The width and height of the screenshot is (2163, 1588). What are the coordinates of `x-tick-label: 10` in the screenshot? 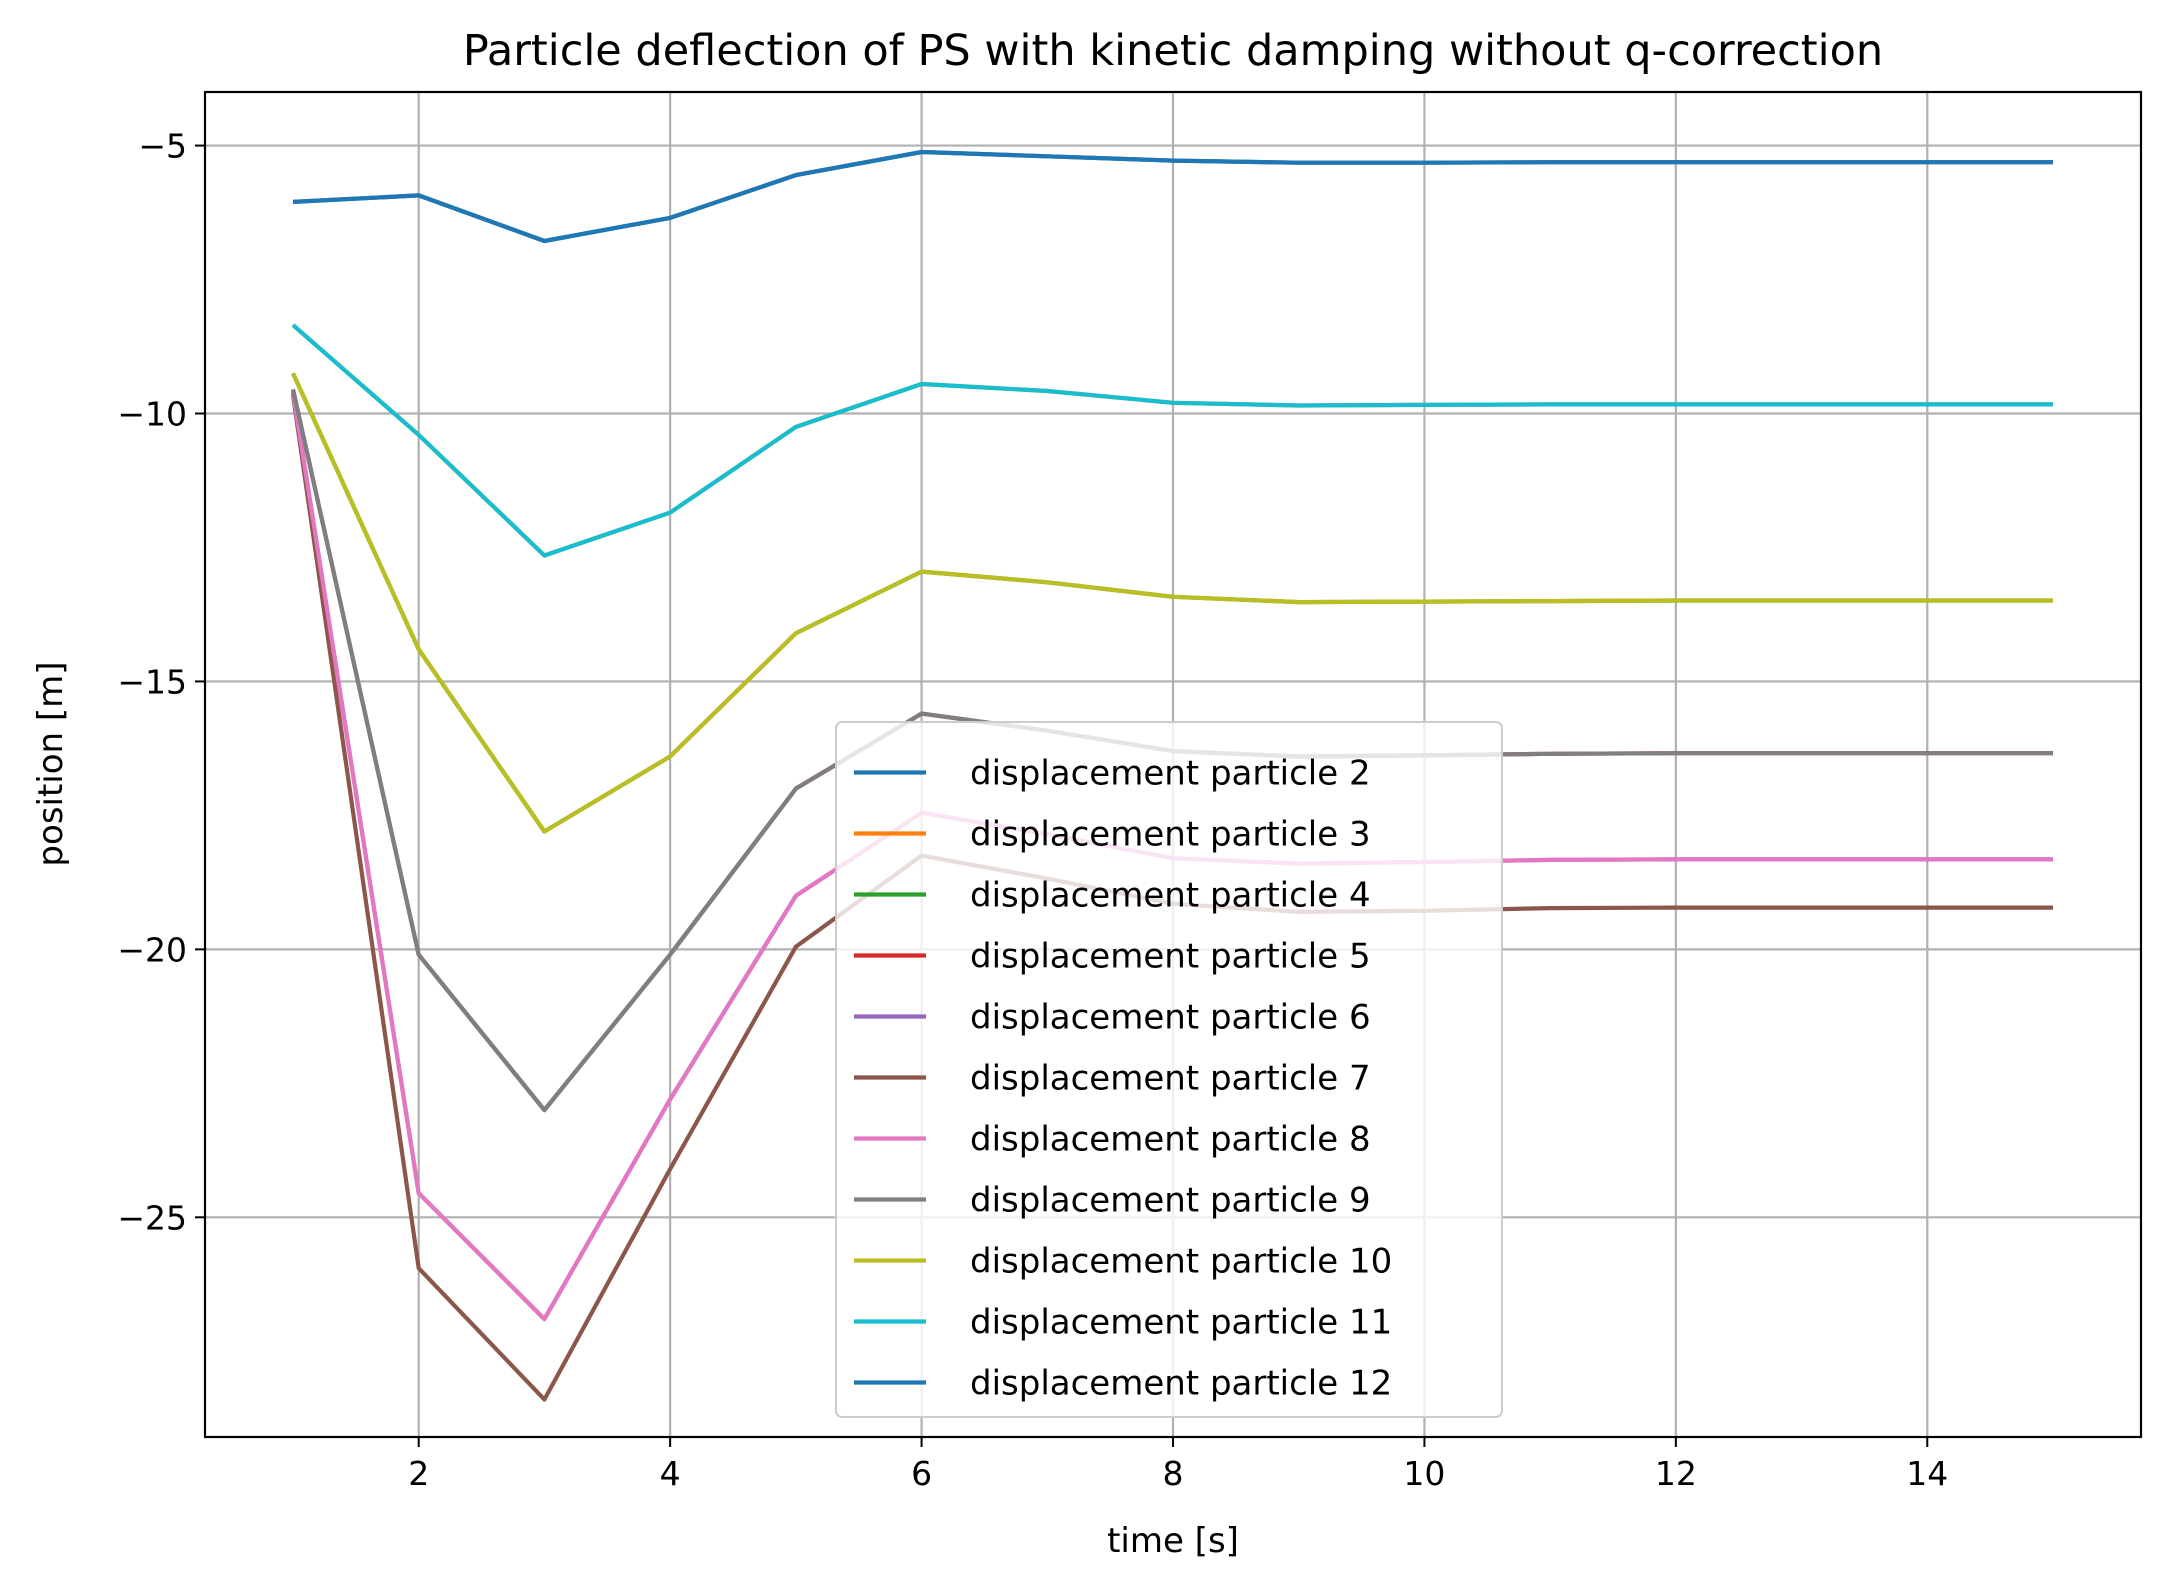 It's located at (1424, 1473).